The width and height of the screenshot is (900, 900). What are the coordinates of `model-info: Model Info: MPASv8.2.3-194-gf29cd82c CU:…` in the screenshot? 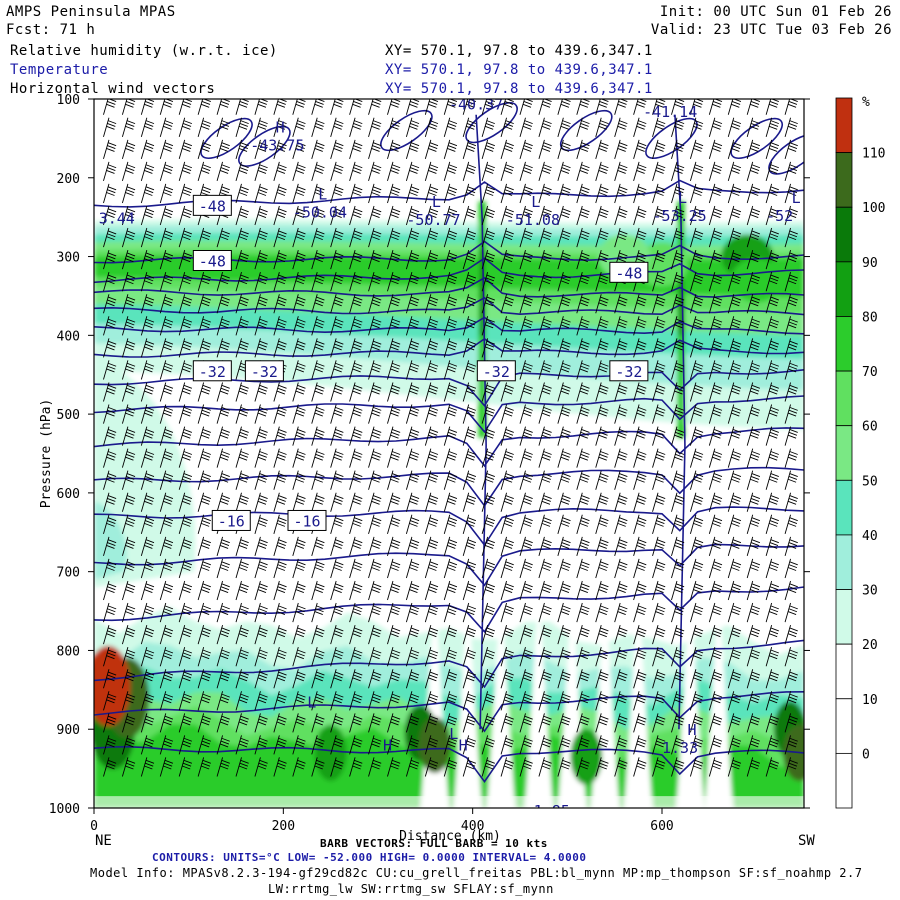 It's located at (476, 873).